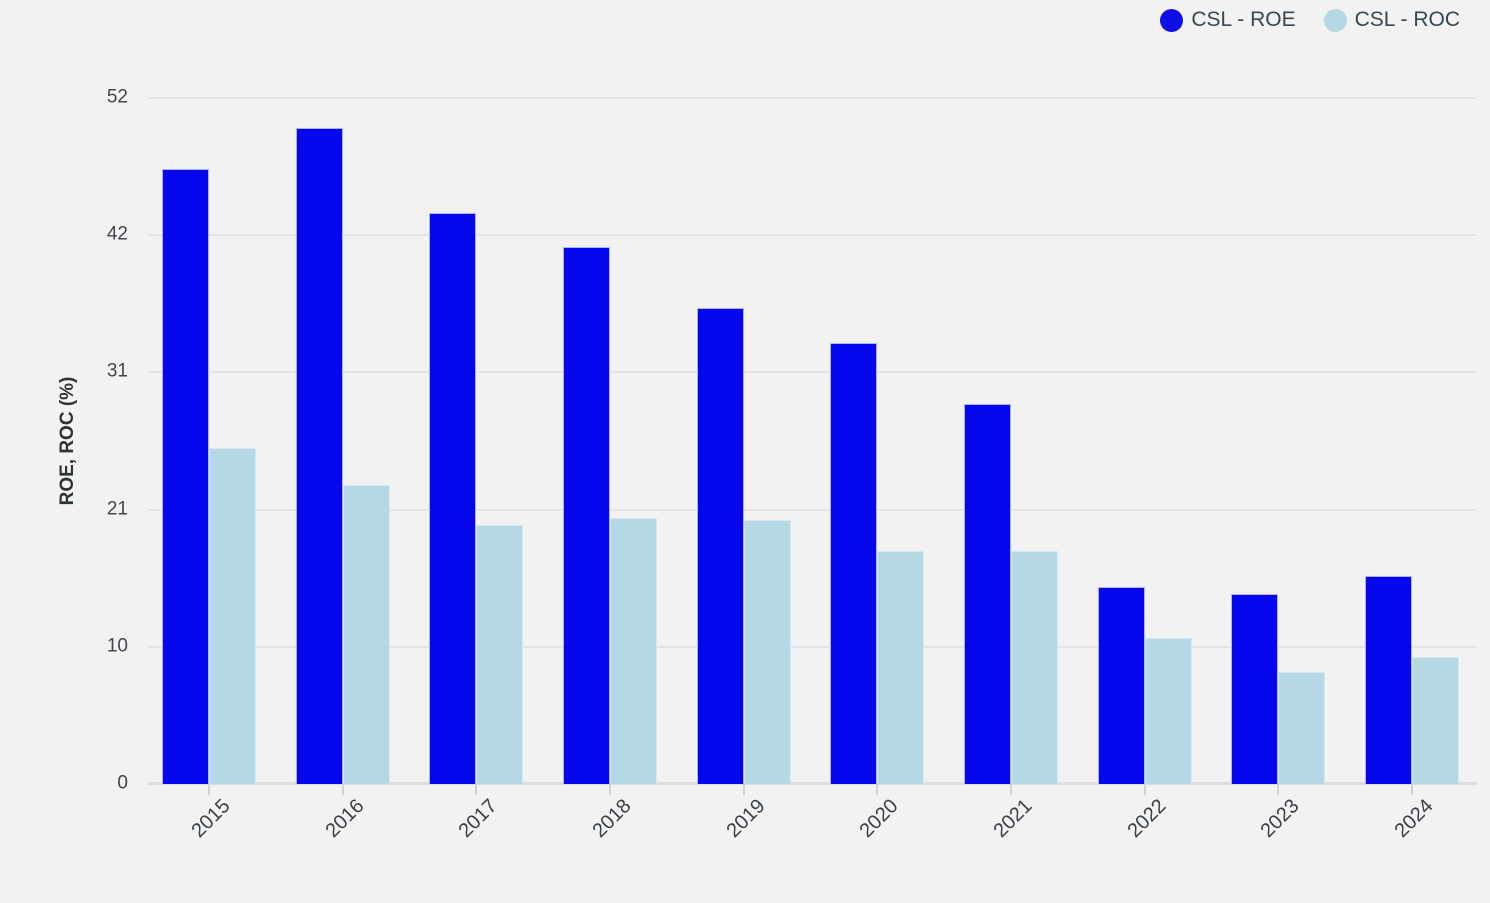 This screenshot has width=1490, height=903. Describe the element at coordinates (988, 594) in the screenshot. I see `bar-csl-roe-2021` at that location.